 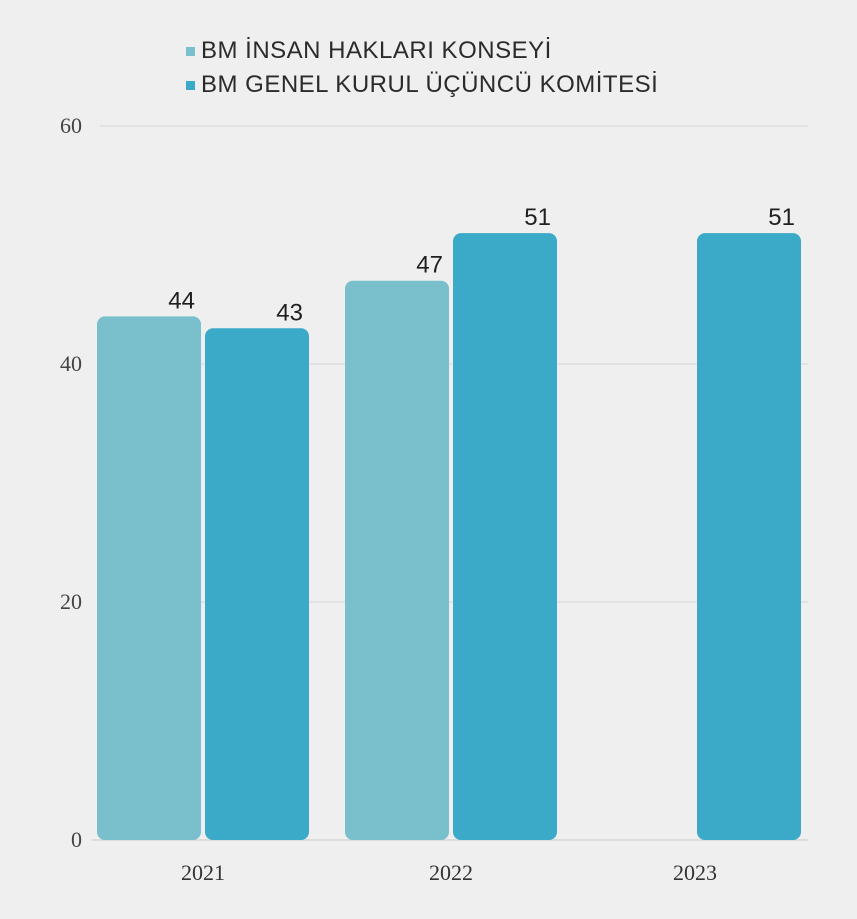 I want to click on data-label-2023-series-2: 51, so click(x=781, y=217).